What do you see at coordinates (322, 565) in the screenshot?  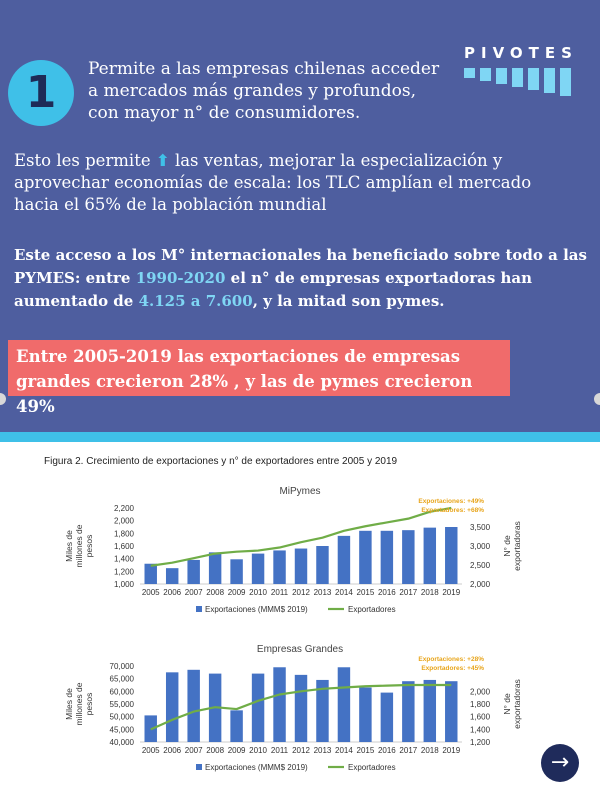 I see `mipymes-bar-2013` at bounding box center [322, 565].